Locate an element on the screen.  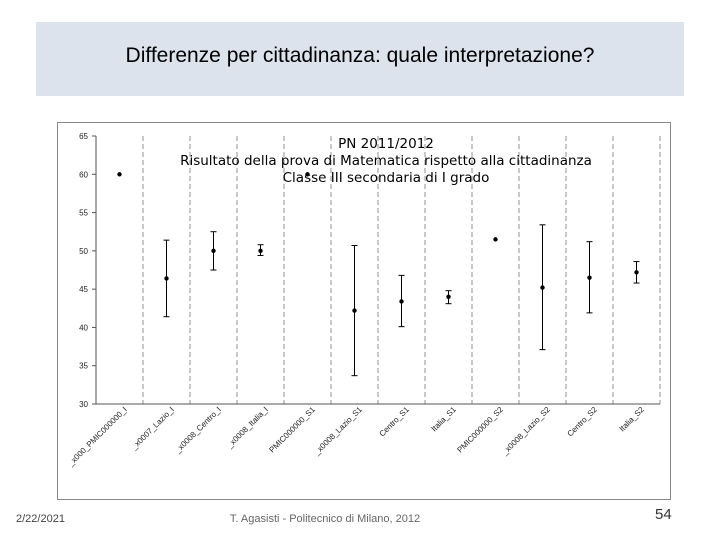
x-tick-label: _x0008_Lazio_S2 is located at coordinates (526, 431).